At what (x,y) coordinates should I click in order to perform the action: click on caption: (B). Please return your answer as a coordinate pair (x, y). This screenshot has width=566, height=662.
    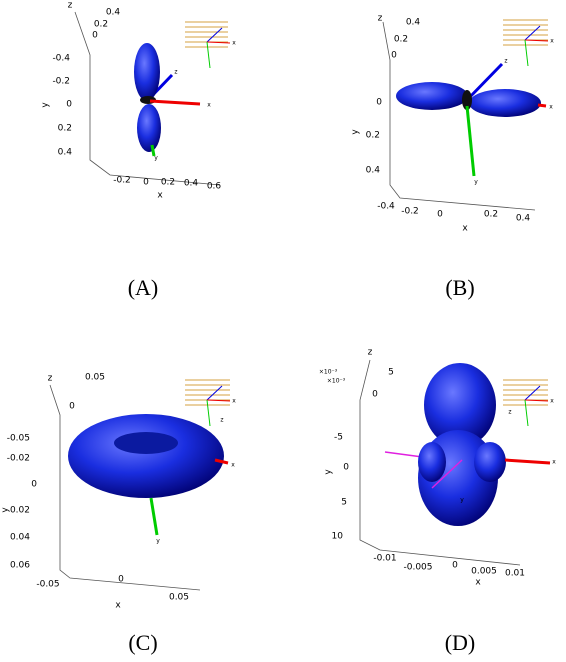
    Looking at the image, I should click on (459, 287).